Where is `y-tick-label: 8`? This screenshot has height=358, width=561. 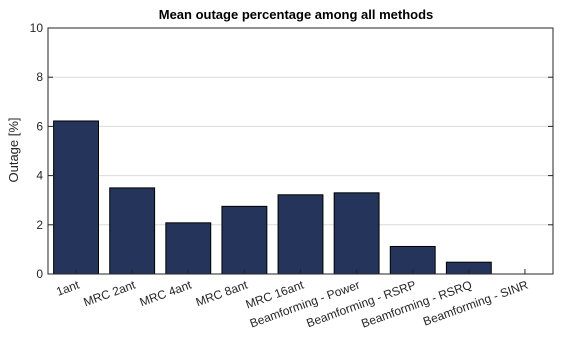 y-tick-label: 8 is located at coordinates (39, 77).